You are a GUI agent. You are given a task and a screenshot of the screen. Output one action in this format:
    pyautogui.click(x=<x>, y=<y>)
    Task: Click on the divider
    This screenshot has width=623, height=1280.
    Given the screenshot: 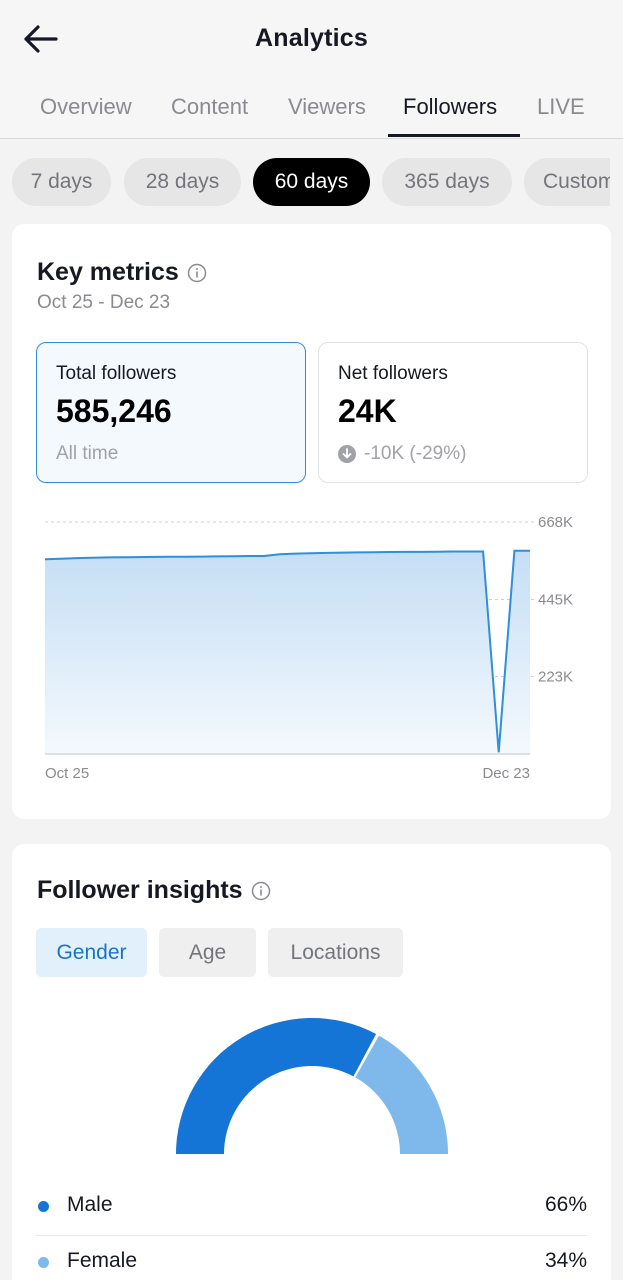 What is the action you would take?
    pyautogui.click(x=311, y=1235)
    